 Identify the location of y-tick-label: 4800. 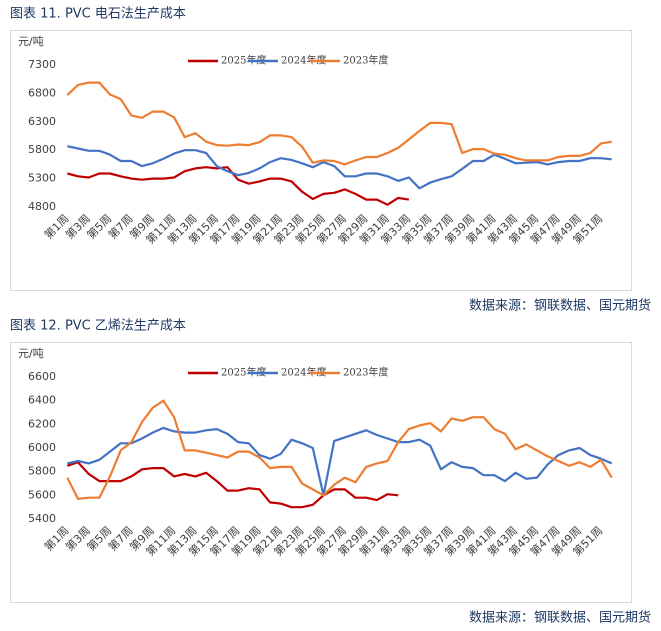
(42, 206).